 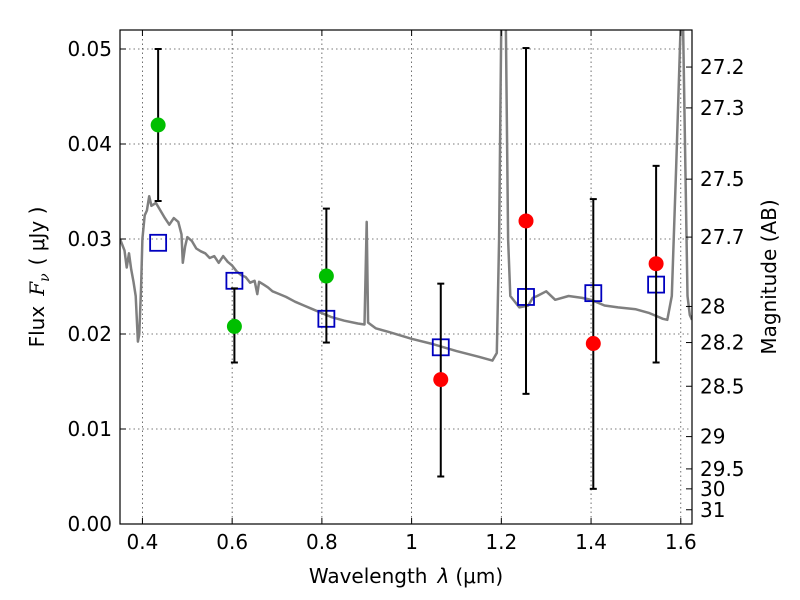 I want to click on right-tick-label: 31, so click(x=712, y=510).